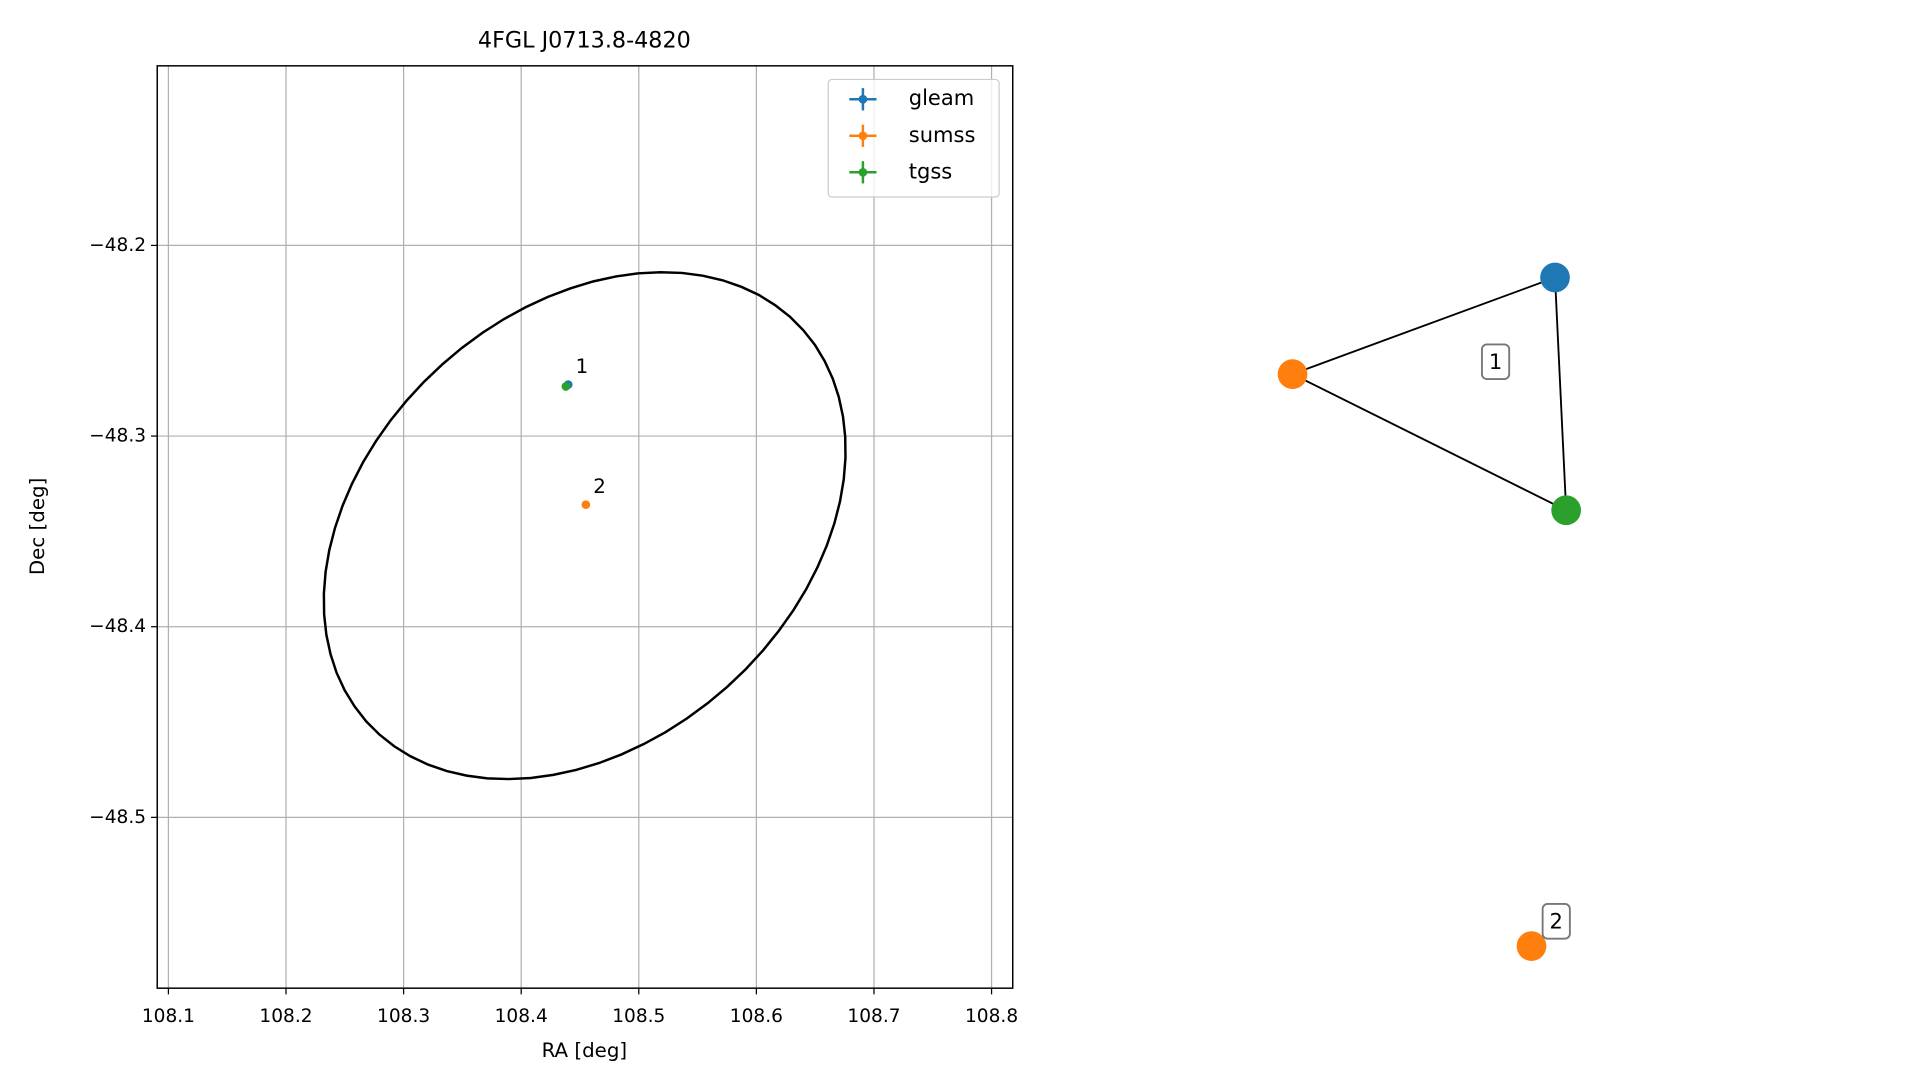 The width and height of the screenshot is (1919, 1080). I want to click on x-tick-label: 108.6, so click(756, 1016).